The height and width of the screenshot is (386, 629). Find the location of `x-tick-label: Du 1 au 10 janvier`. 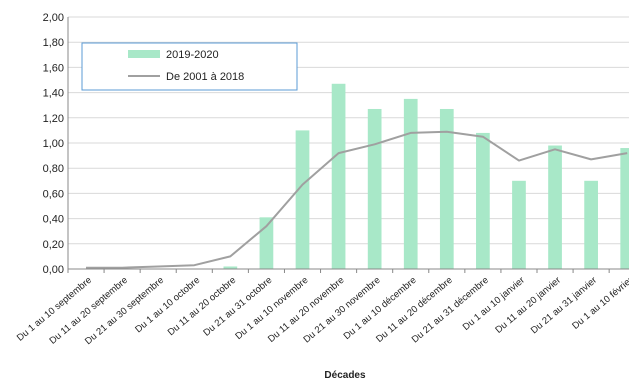

x-tick-label: Du 1 au 10 janvier is located at coordinates (494, 304).